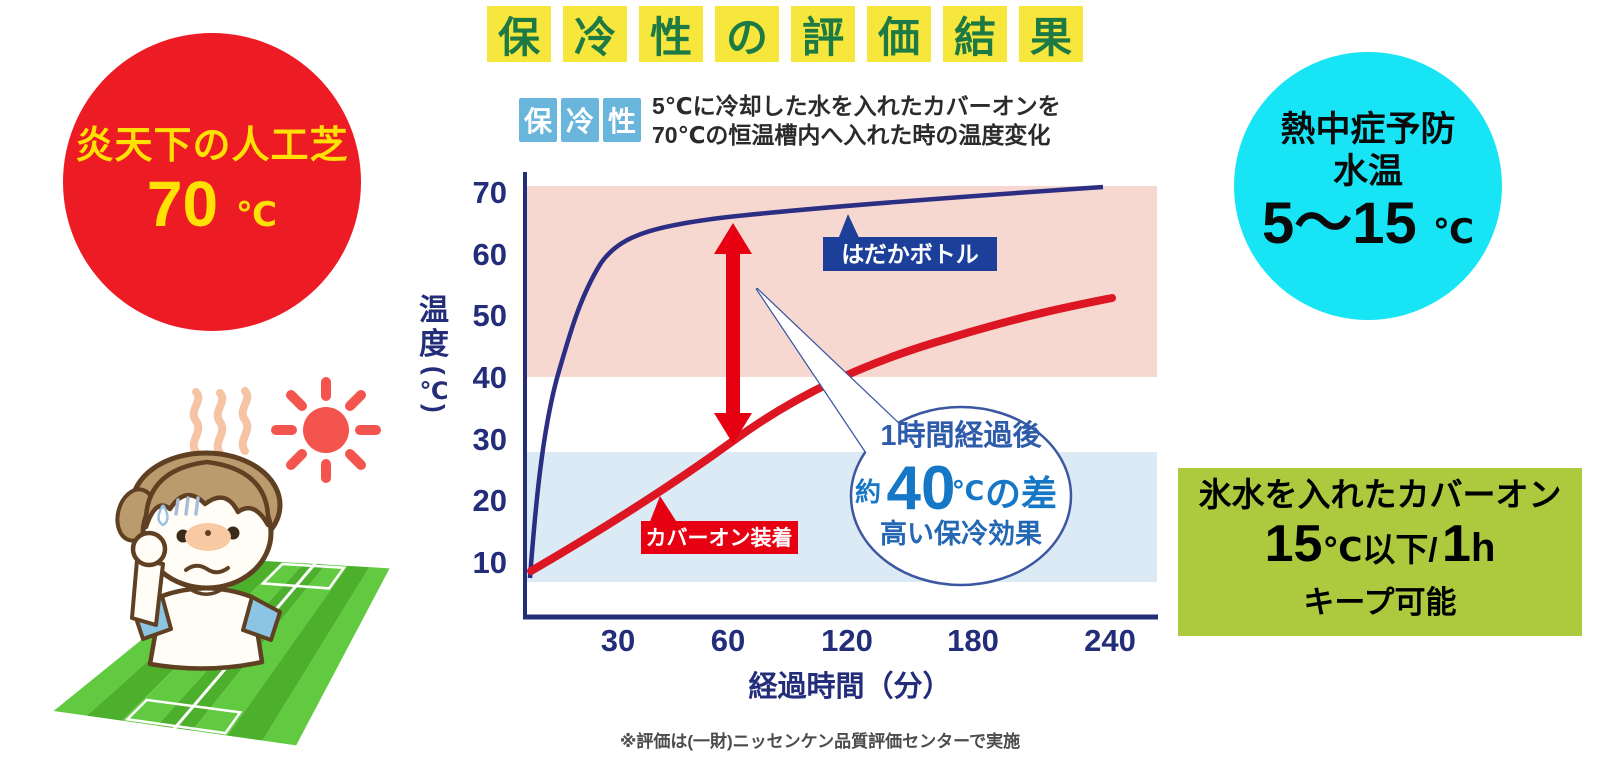 This screenshot has height=760, width=1600. Describe the element at coordinates (261, 618) in the screenshot. I see `boy-sleeve-right` at that location.